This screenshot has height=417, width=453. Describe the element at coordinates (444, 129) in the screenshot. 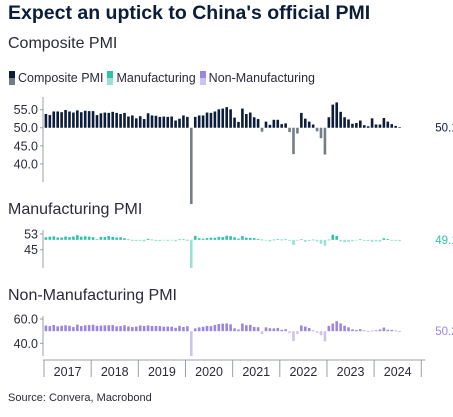

I see `composite-last-value: 50.1` at that location.